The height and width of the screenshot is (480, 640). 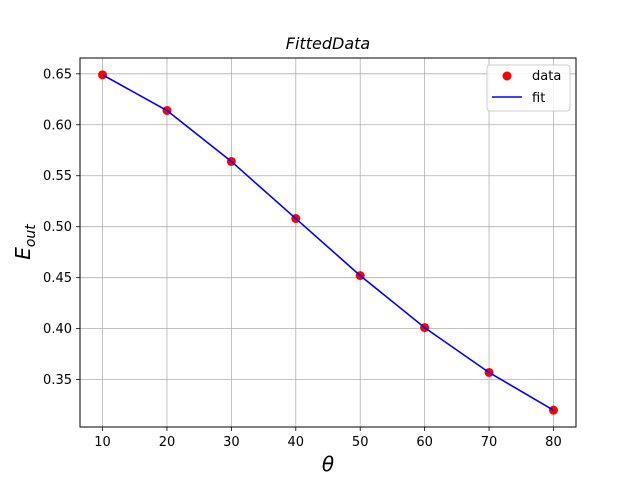 I want to click on legend-data-label: data, so click(x=546, y=76).